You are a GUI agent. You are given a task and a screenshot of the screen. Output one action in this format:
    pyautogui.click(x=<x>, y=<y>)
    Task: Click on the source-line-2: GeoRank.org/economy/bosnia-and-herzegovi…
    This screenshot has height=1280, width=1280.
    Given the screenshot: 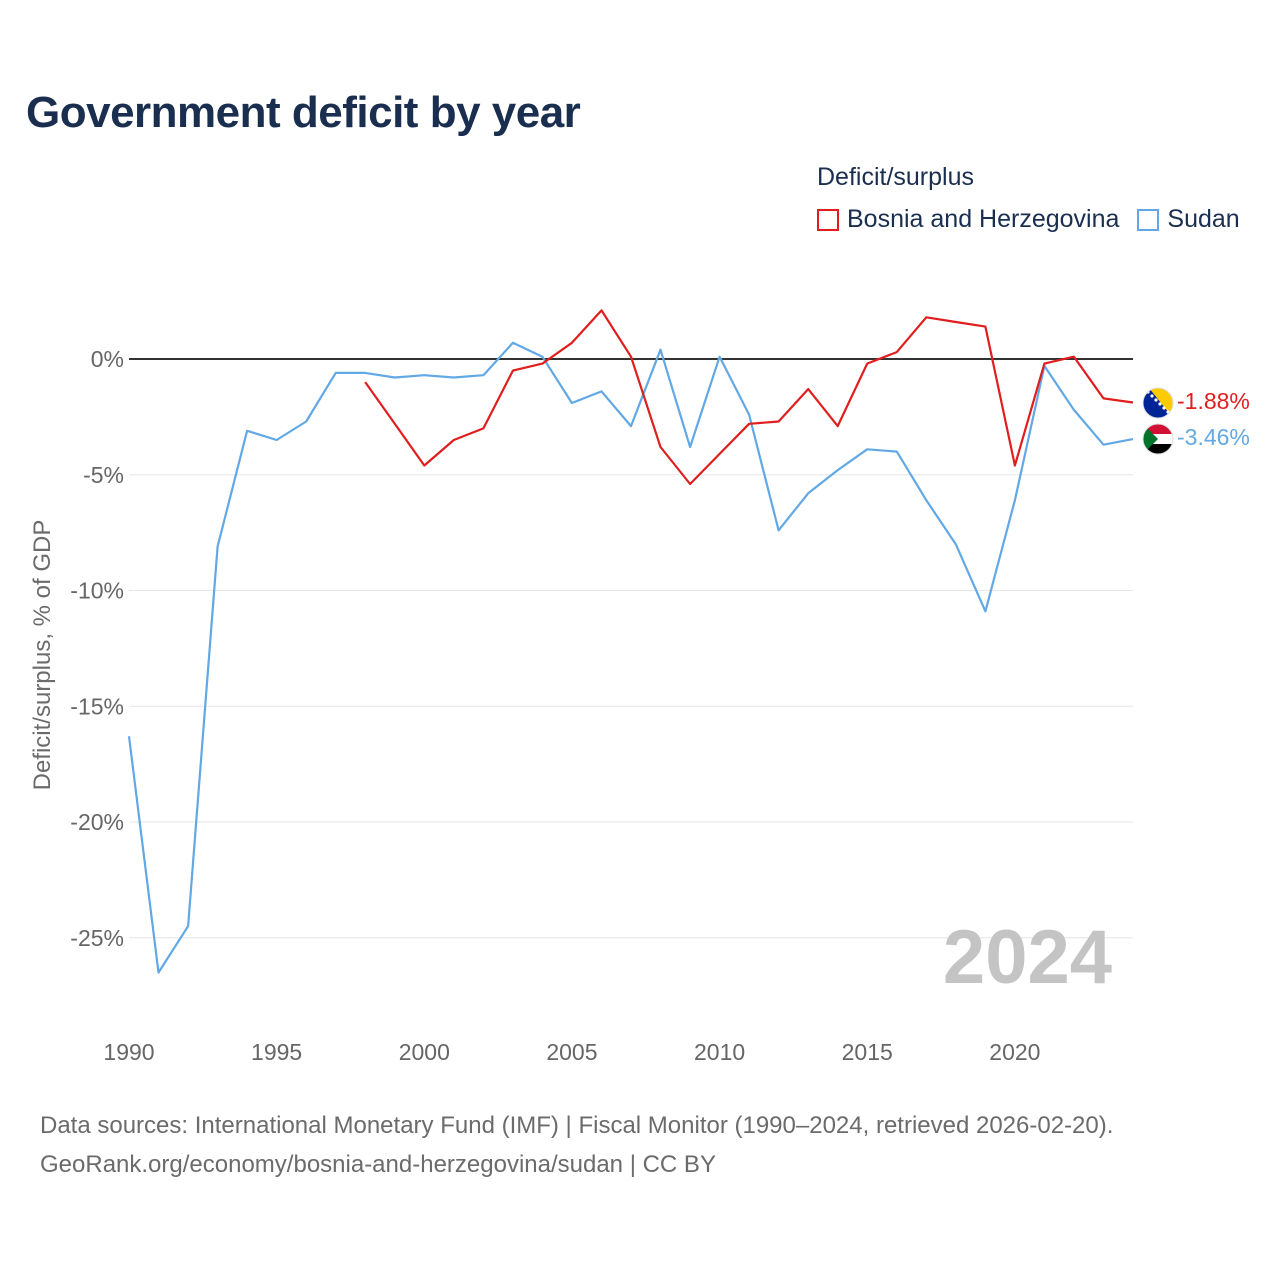 What is the action you would take?
    pyautogui.click(x=378, y=1164)
    